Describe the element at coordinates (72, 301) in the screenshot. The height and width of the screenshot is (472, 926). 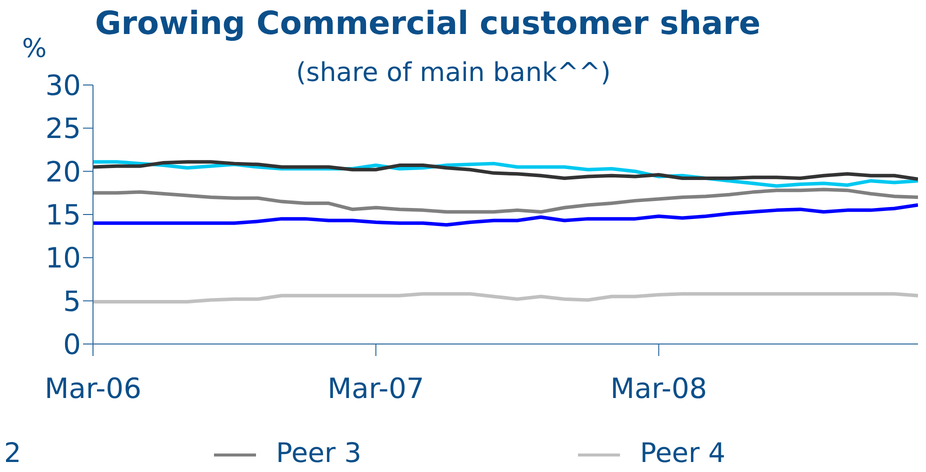
I see `y-tick-label: 5` at that location.